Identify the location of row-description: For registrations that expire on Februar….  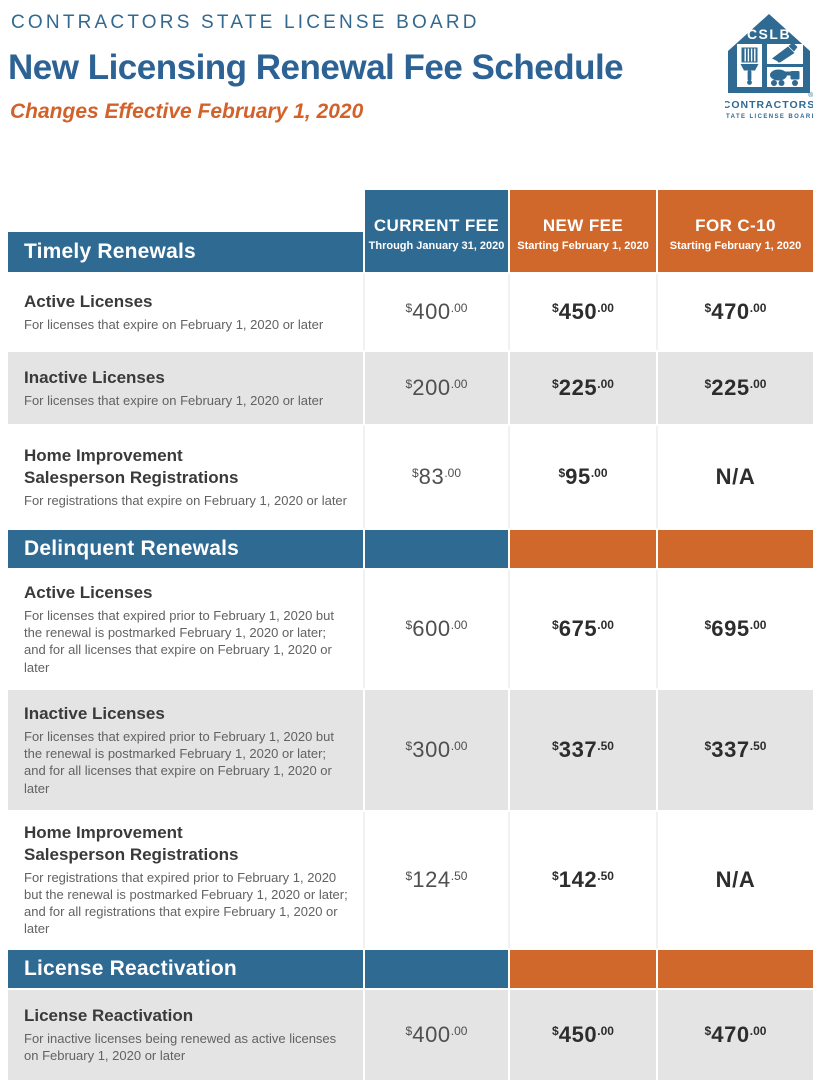
(185, 500).